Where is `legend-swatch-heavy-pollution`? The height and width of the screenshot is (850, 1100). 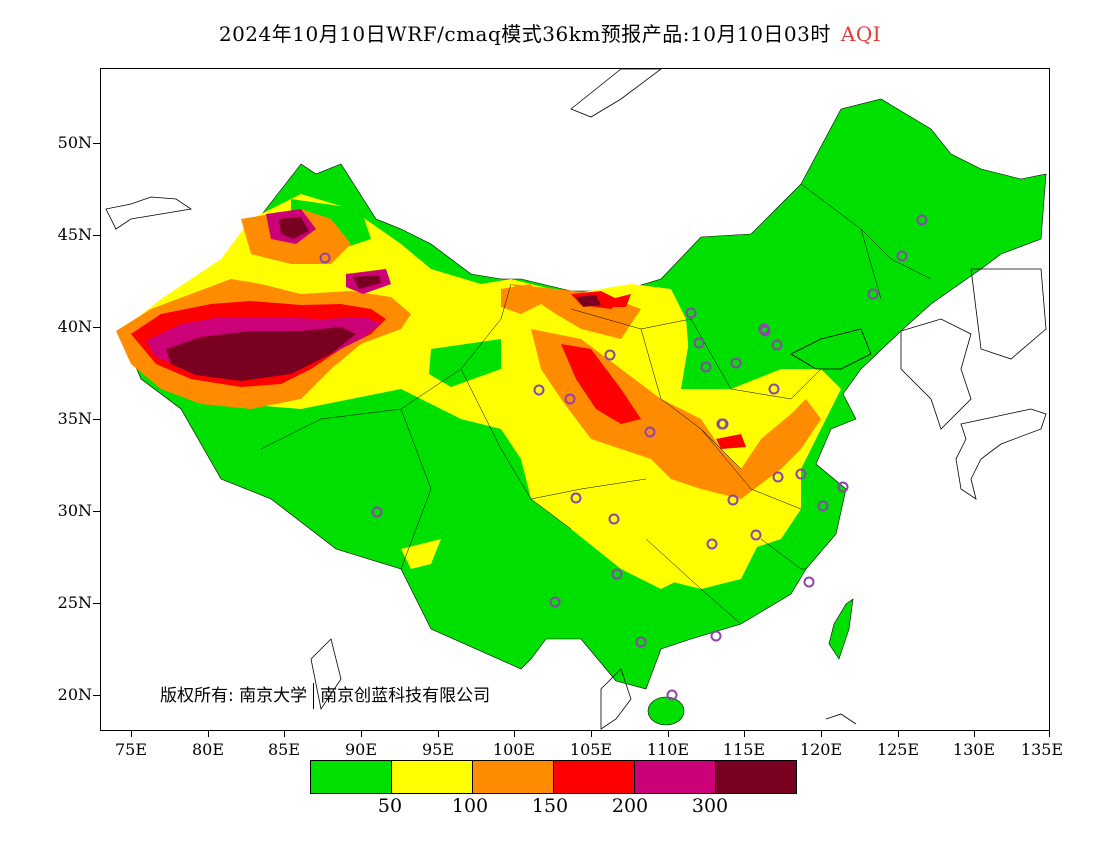 legend-swatch-heavy-pollution is located at coordinates (675, 777).